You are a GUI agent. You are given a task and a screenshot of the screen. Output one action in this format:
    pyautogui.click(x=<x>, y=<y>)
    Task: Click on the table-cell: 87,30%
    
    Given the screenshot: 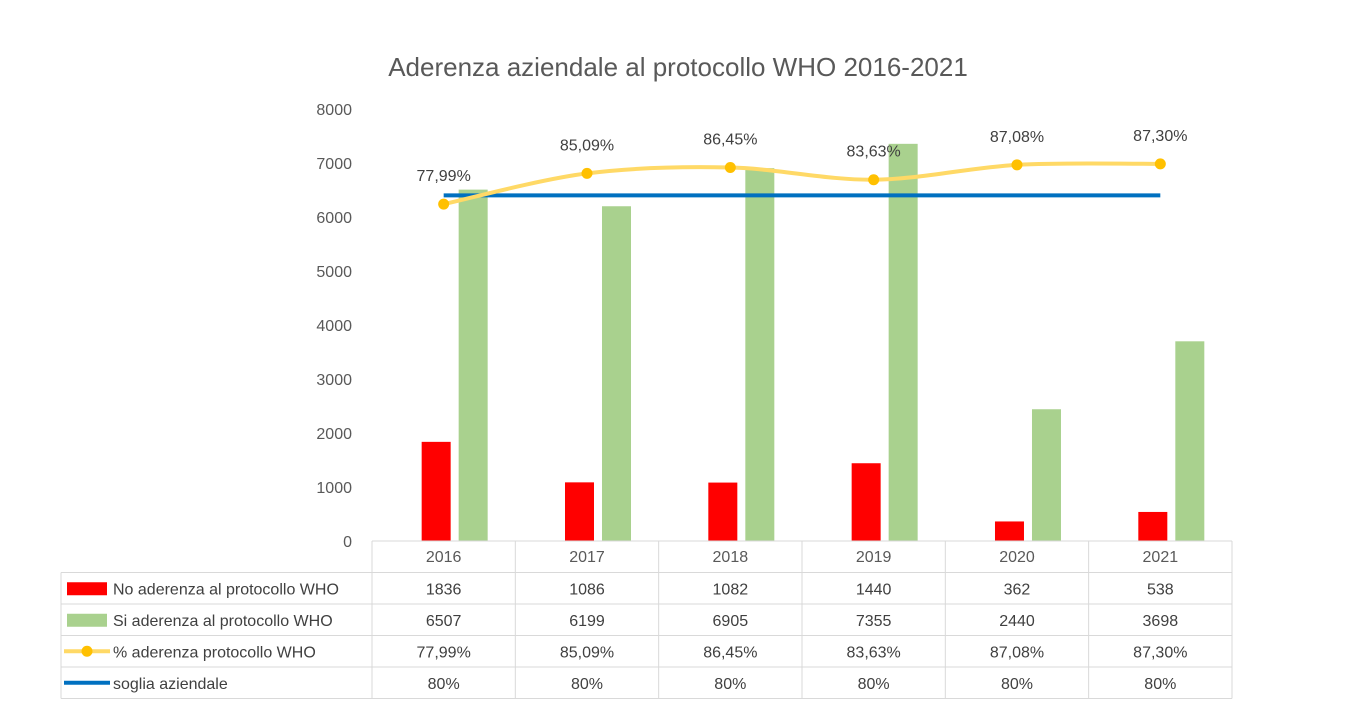 What is the action you would take?
    pyautogui.click(x=1160, y=652)
    